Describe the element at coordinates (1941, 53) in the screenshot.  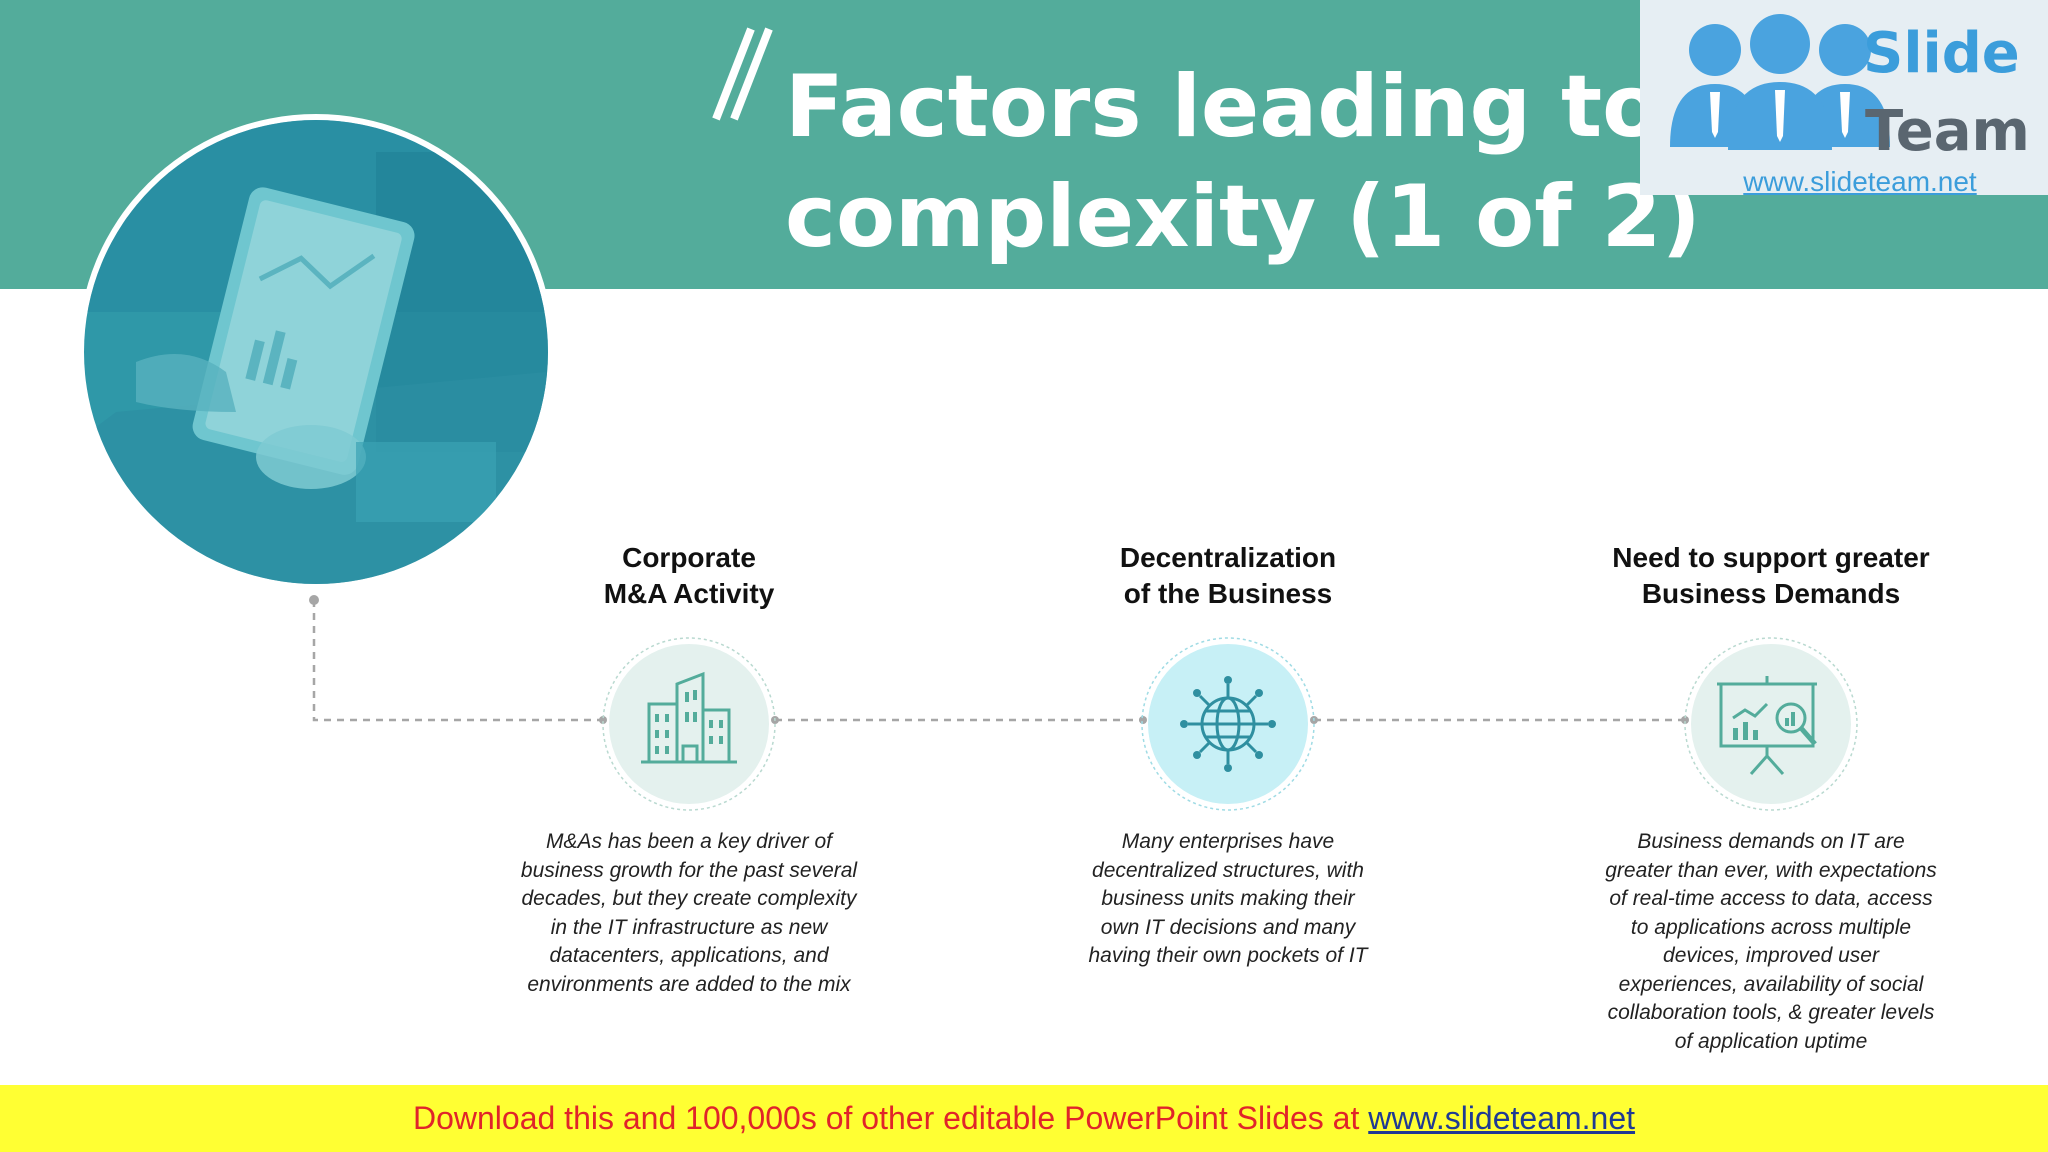
I see `logo-word-slide: Slide` at that location.